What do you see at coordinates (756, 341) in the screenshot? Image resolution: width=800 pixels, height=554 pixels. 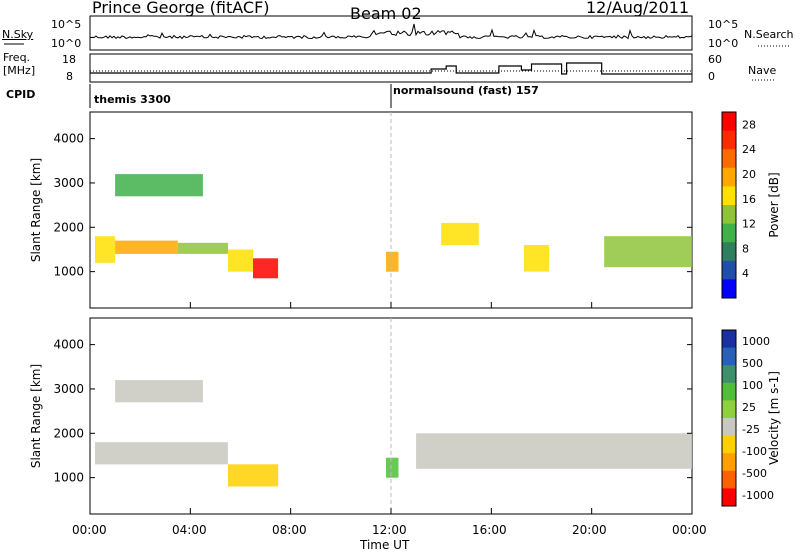 I see `colorbar-tick-1-0: 1000` at bounding box center [756, 341].